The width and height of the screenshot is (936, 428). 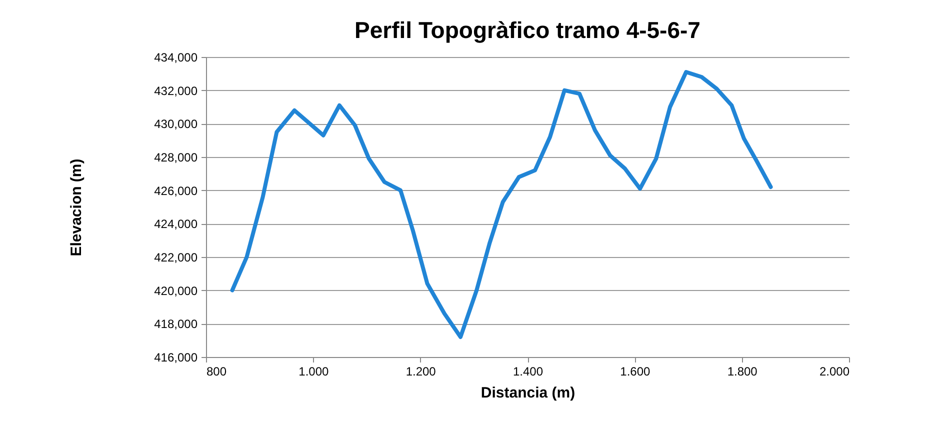 I want to click on x-tick-label: 1.600, so click(x=635, y=371).